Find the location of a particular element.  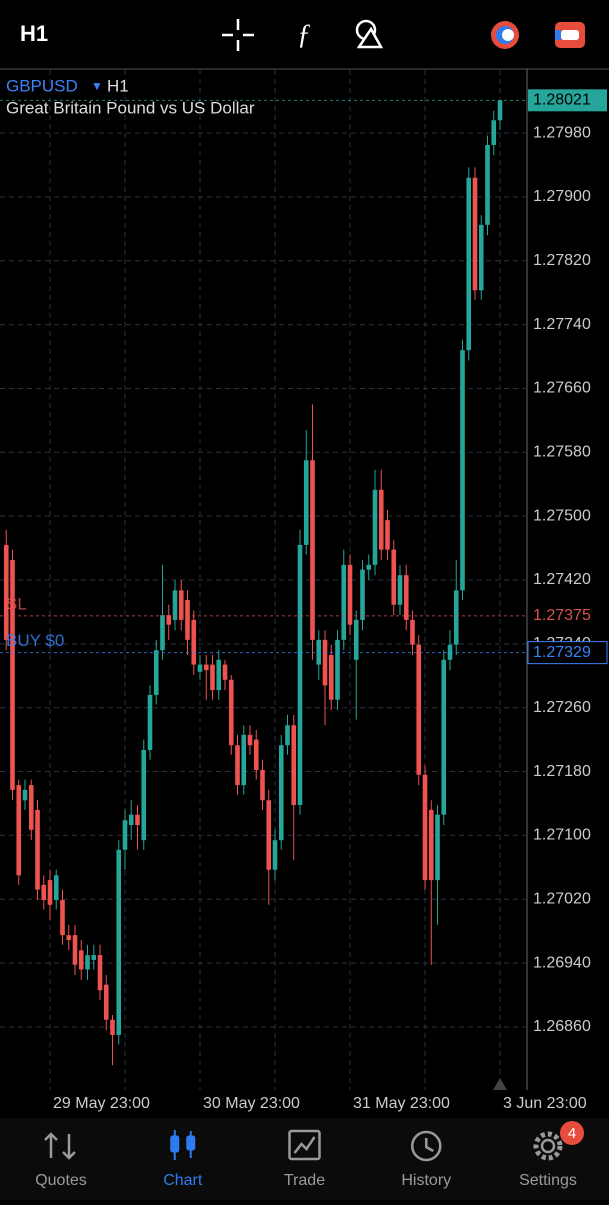

y-tick-label: 1.27900 is located at coordinates (562, 196).